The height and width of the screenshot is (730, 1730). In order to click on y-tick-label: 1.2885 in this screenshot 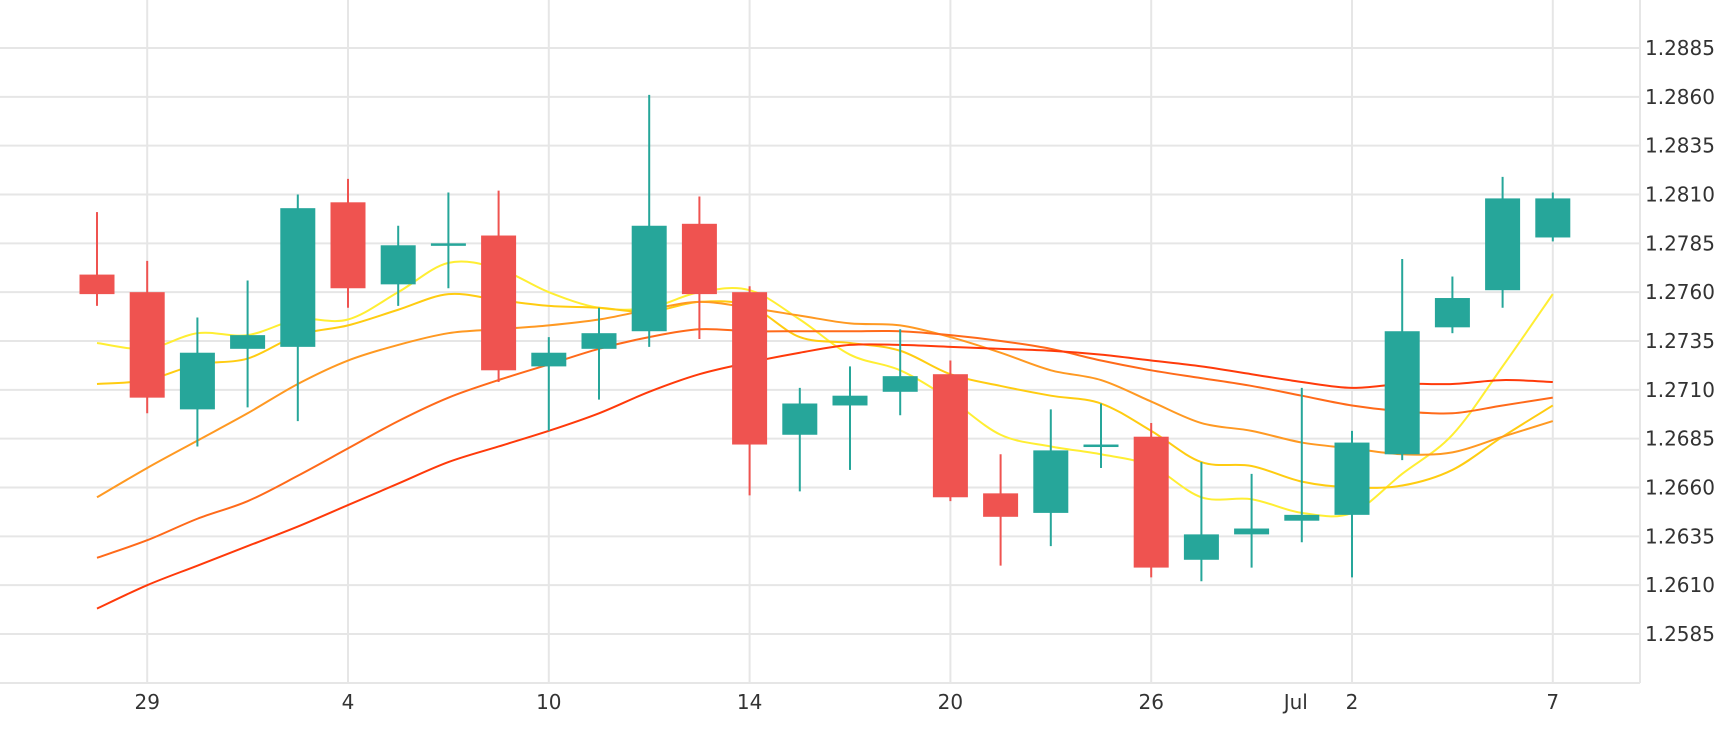, I will do `click(1680, 48)`.